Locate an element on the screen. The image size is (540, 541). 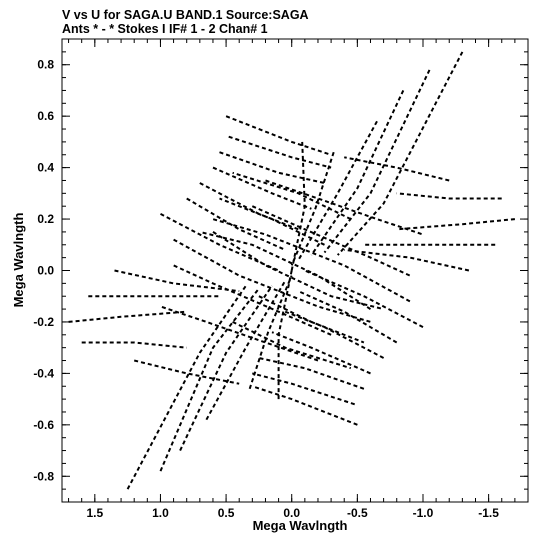
x-tick-label: 1.5 is located at coordinates (94, 513).